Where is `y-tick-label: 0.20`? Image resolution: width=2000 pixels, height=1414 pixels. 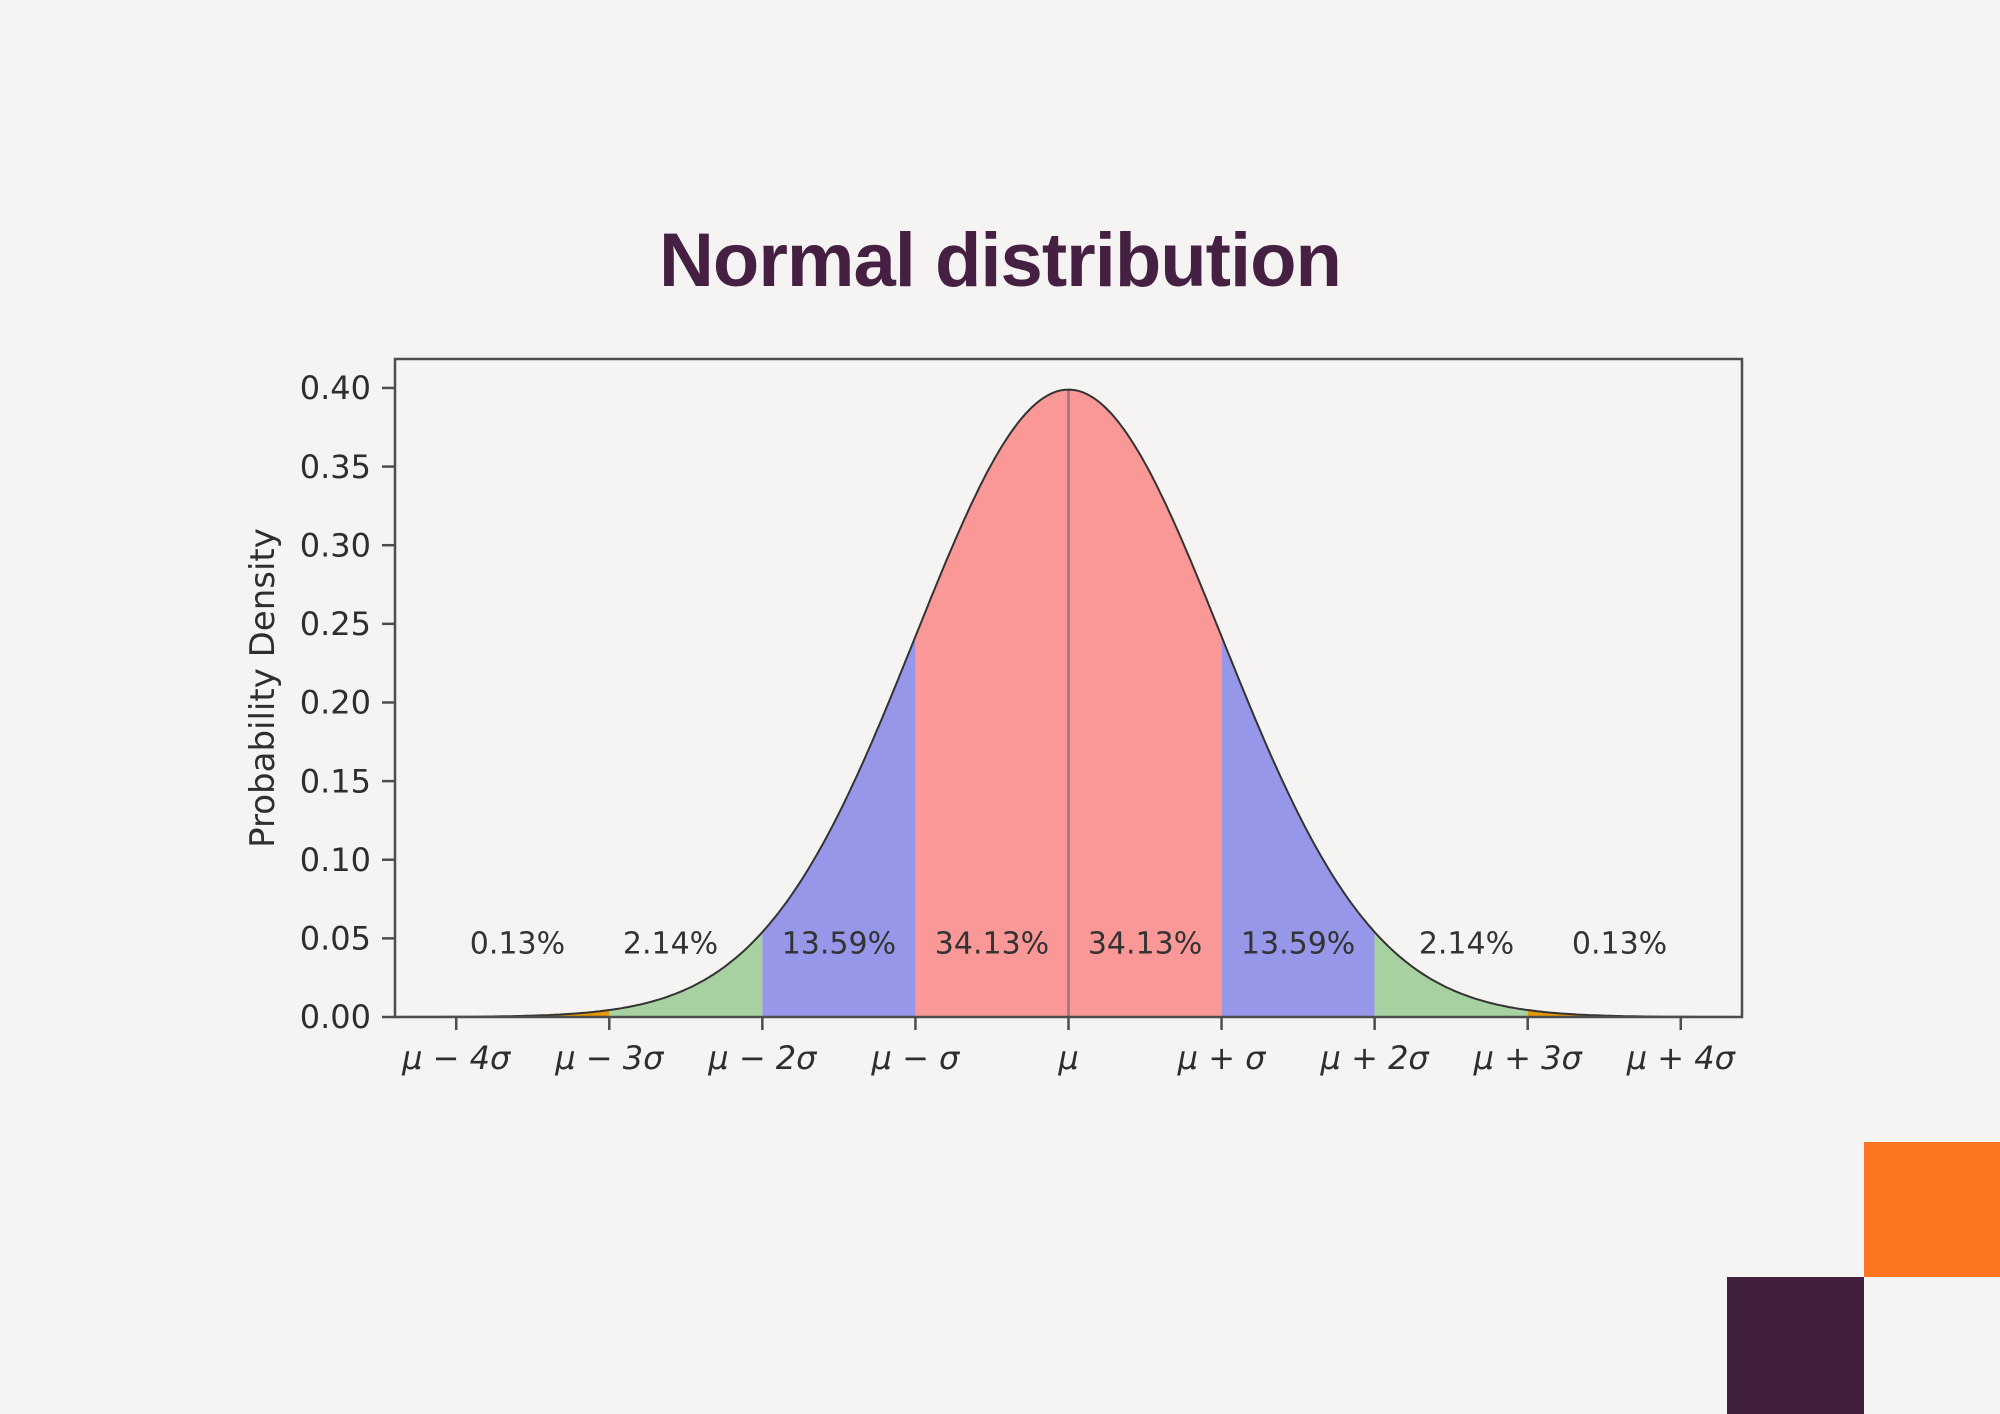
y-tick-label: 0.20 is located at coordinates (335, 703).